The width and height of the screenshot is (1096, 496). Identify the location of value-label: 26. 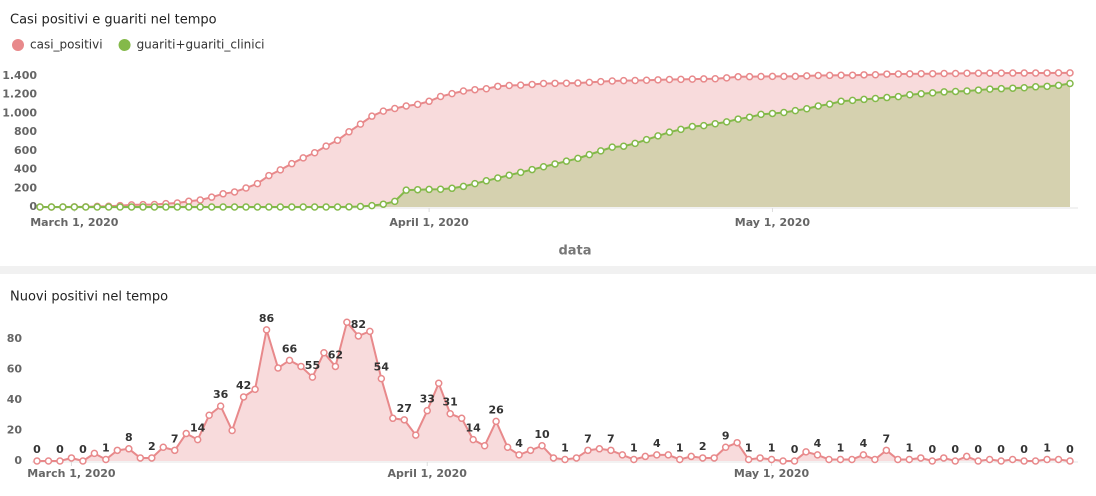
(496, 409).